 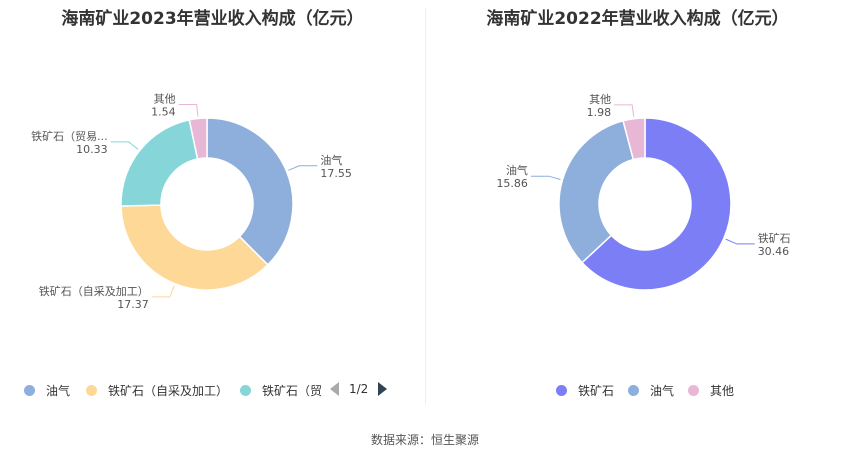 I want to click on legend-label-oil-gas-2022: 油气, so click(x=662, y=391).